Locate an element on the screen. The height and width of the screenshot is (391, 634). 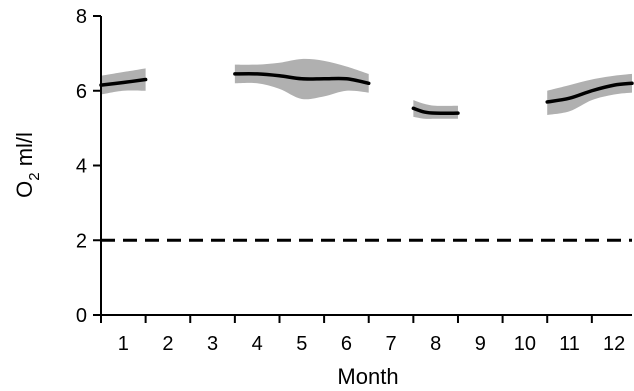
confidence-bands is located at coordinates (366, 88).